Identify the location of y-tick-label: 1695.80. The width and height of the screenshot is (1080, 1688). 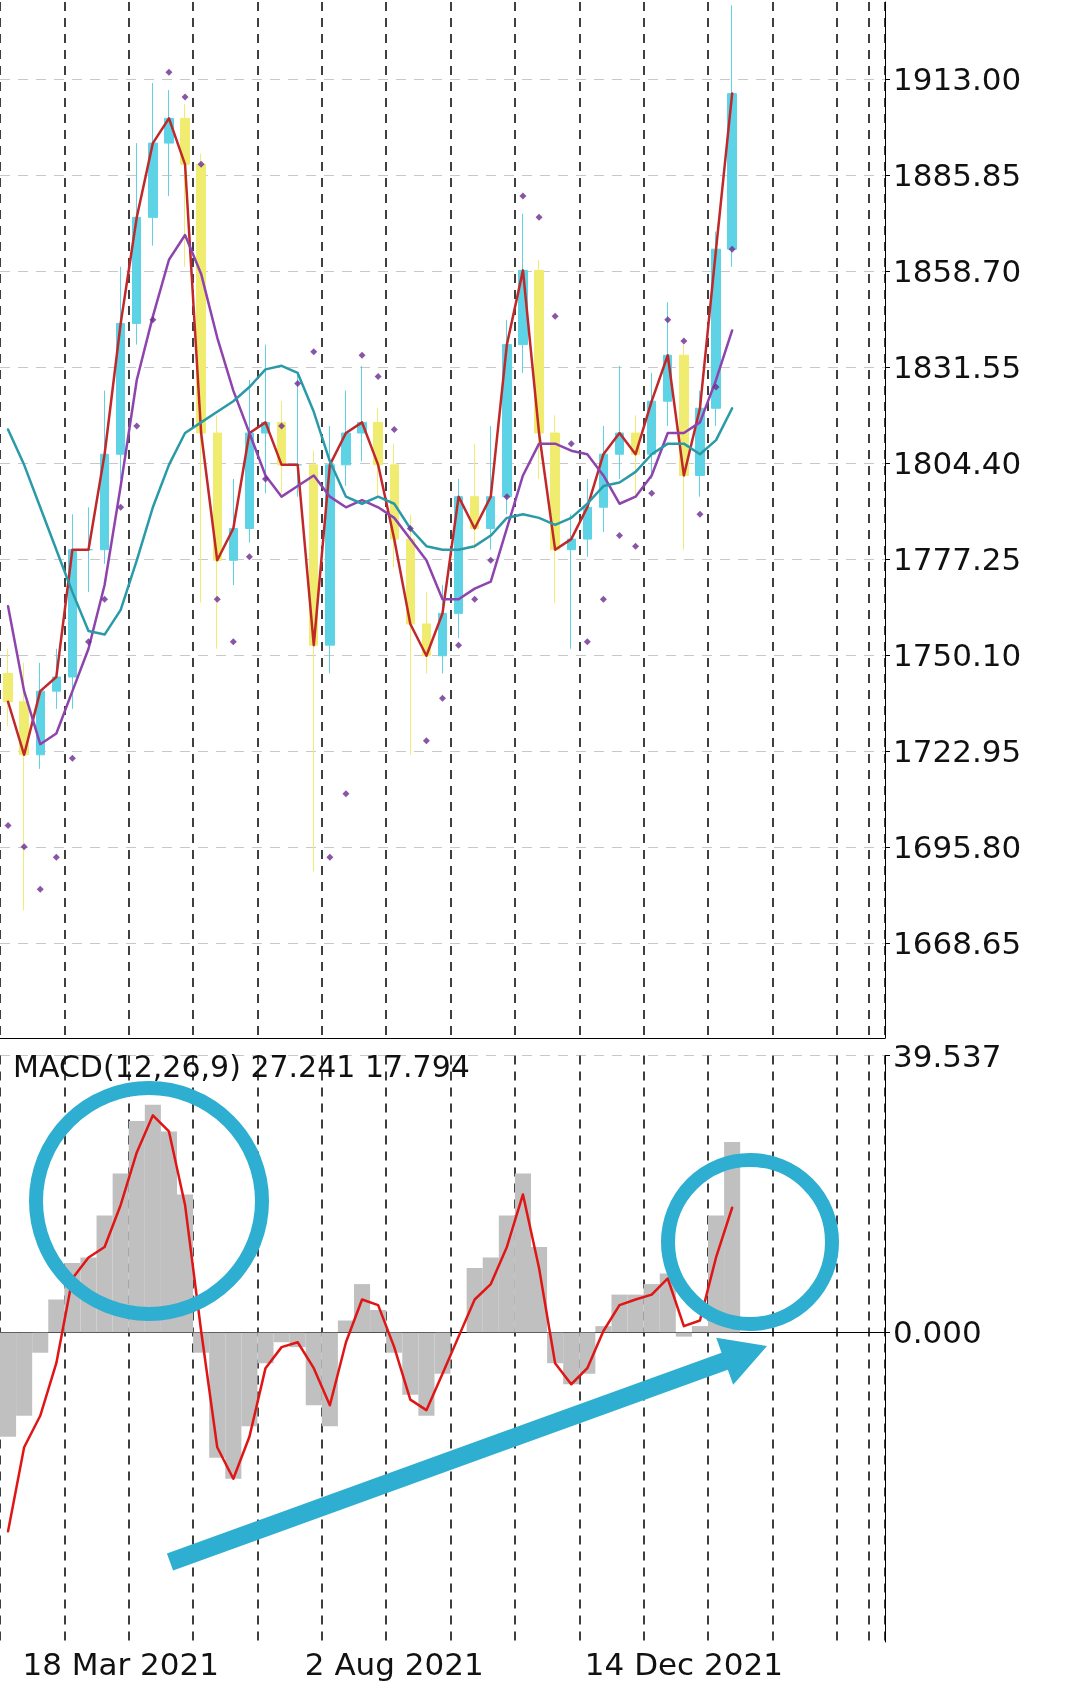
(957, 847).